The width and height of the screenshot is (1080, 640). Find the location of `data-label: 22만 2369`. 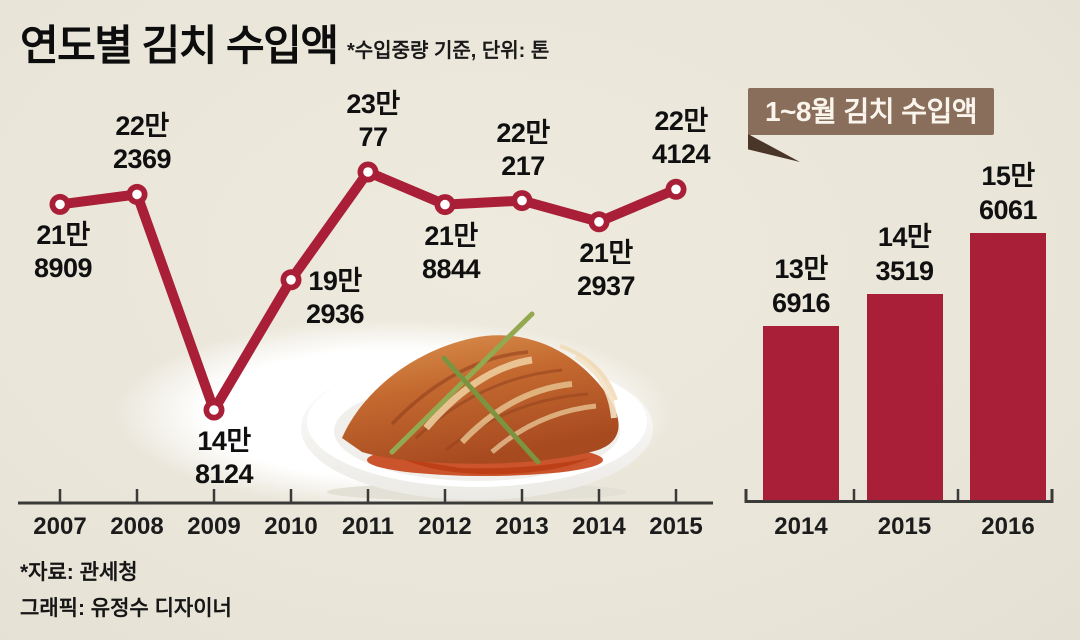

data-label: 22만 2369 is located at coordinates (142, 143).